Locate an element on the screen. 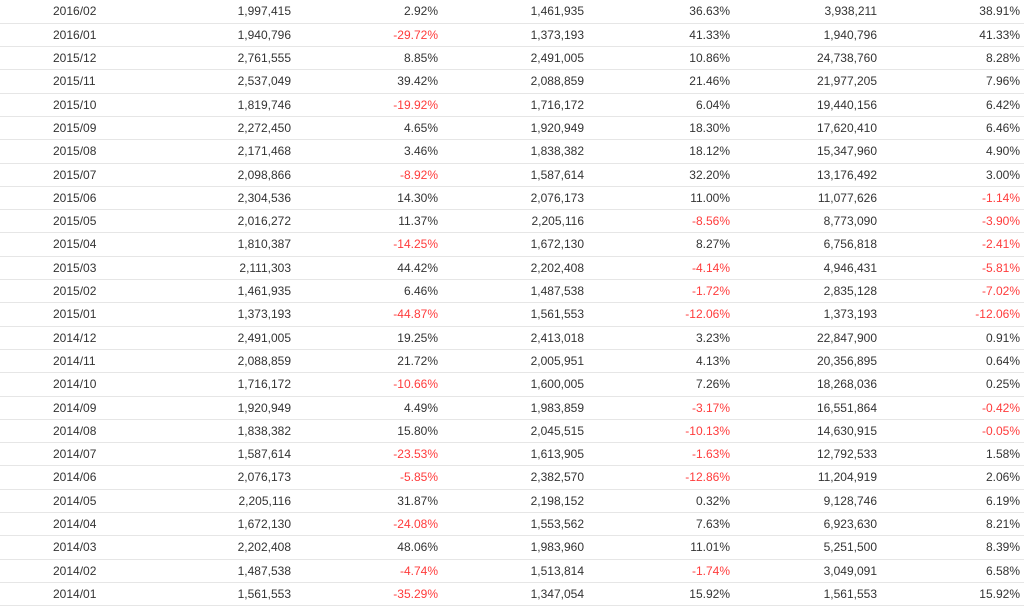  change-b-cell: -4.14% is located at coordinates (663, 268).